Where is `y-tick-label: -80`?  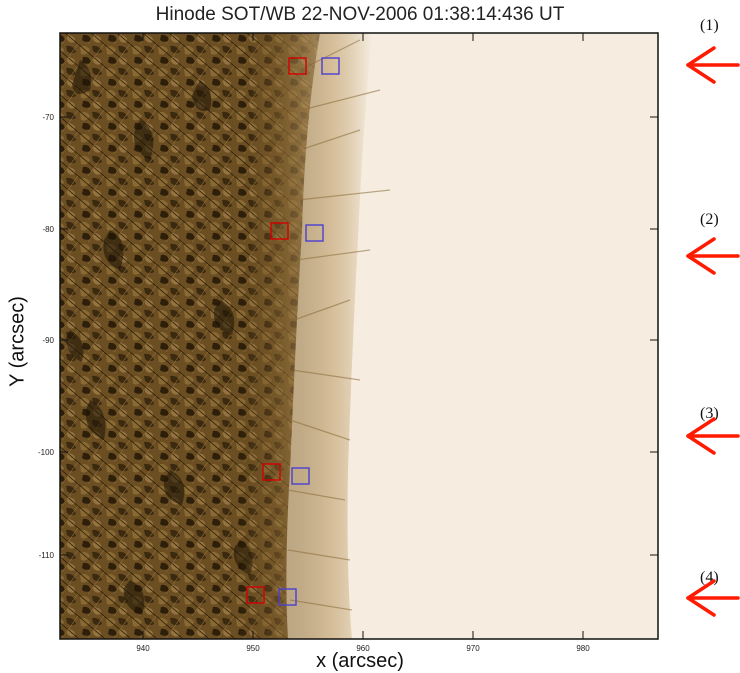
y-tick-label: -80 is located at coordinates (48, 229).